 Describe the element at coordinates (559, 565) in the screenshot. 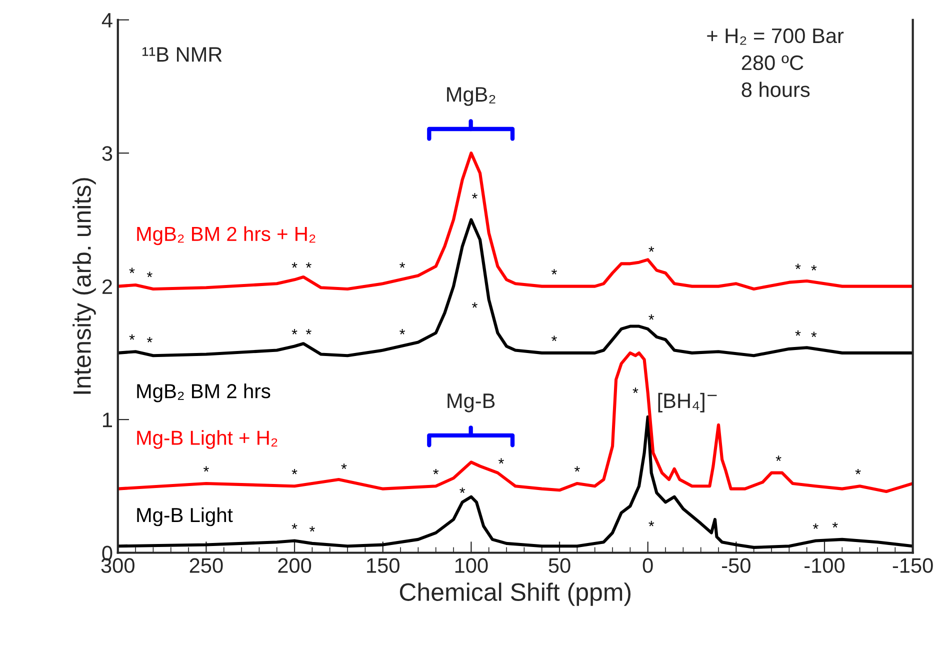

I see `x-tick-label: 50` at that location.